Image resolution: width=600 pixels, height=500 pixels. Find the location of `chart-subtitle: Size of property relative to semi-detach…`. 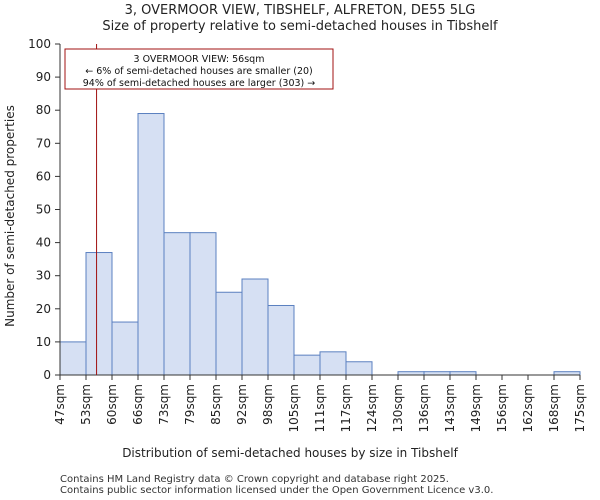

chart-subtitle: Size of property relative to semi-detach… is located at coordinates (300, 26).